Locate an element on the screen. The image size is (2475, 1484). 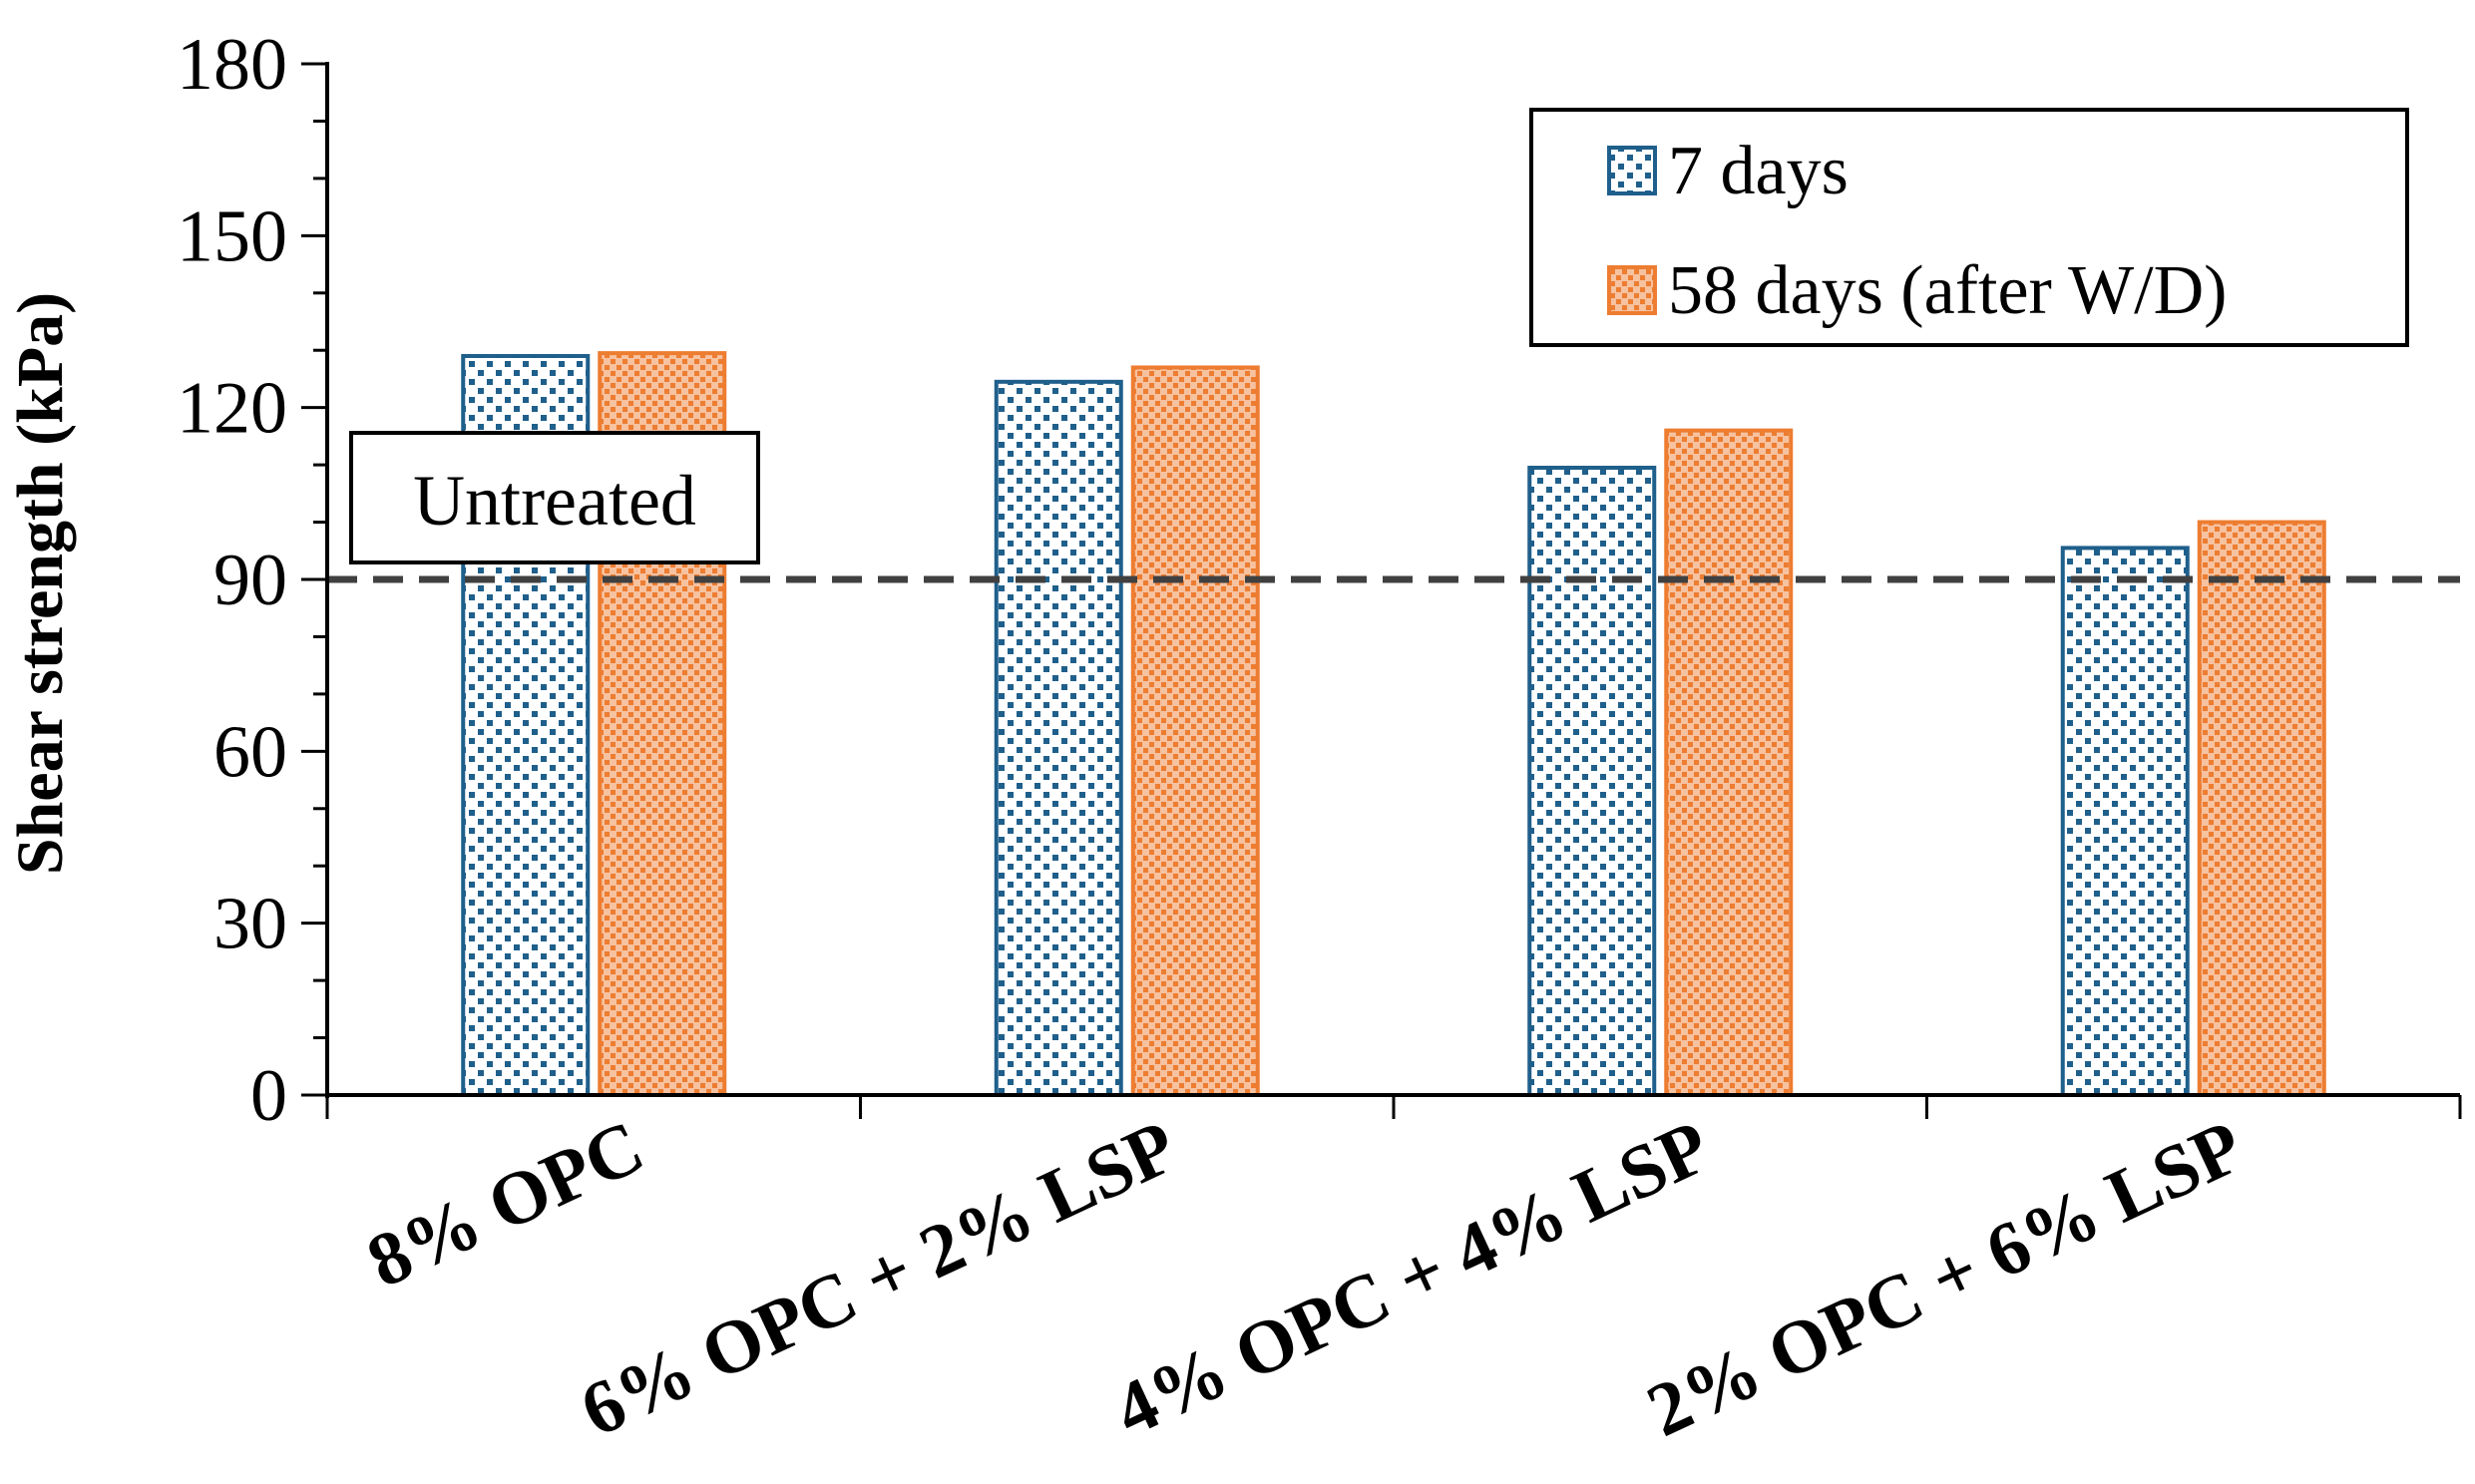
category-label: 6% OPC + 2% LSP is located at coordinates (879, 1278).